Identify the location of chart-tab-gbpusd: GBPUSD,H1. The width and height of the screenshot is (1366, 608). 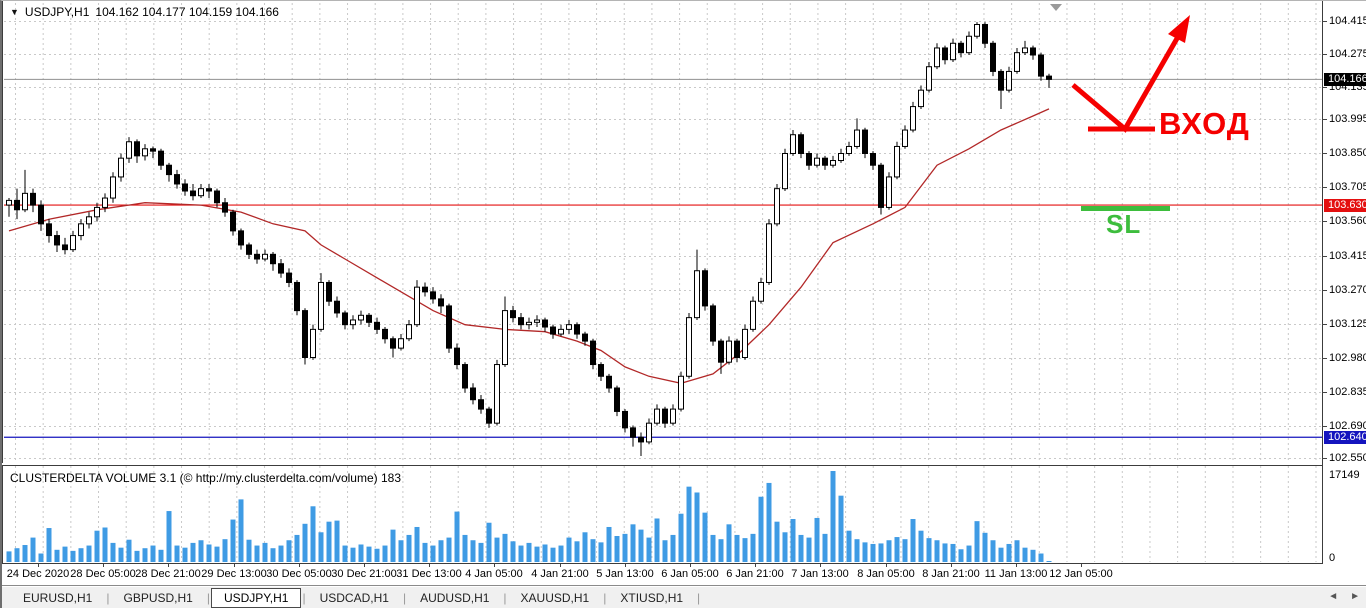
(158, 597).